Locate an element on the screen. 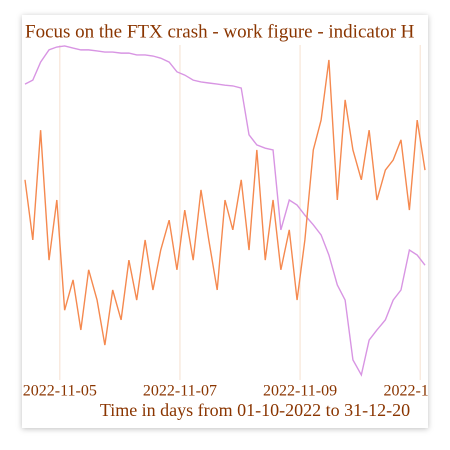 The width and height of the screenshot is (450, 450). x-axis-label: Time in days from 01-10-2022 to 31-12-20 is located at coordinates (255, 410).